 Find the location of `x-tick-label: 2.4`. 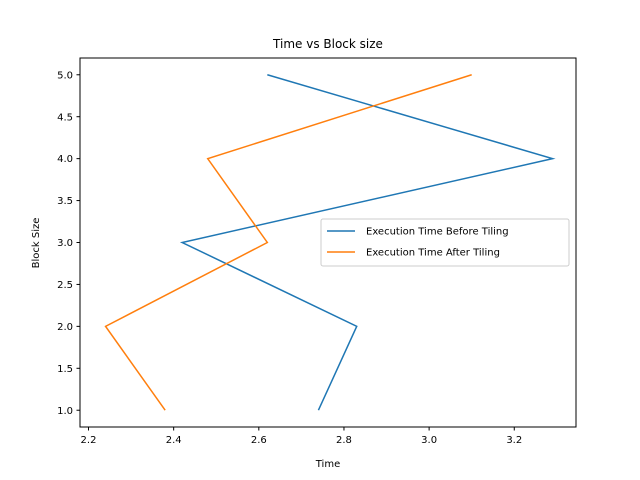

x-tick-label: 2.4 is located at coordinates (174, 440).